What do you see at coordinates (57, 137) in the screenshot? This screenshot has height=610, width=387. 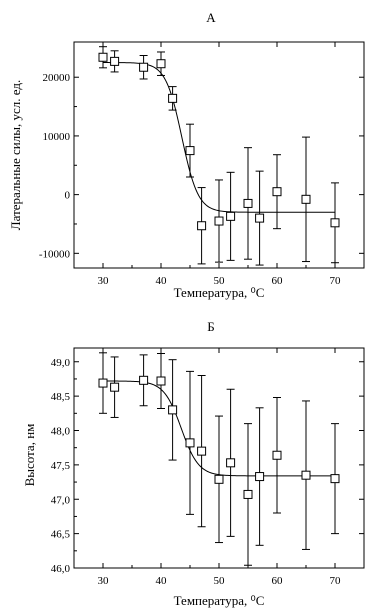 I see `y-tick-label: 10000` at bounding box center [57, 137].